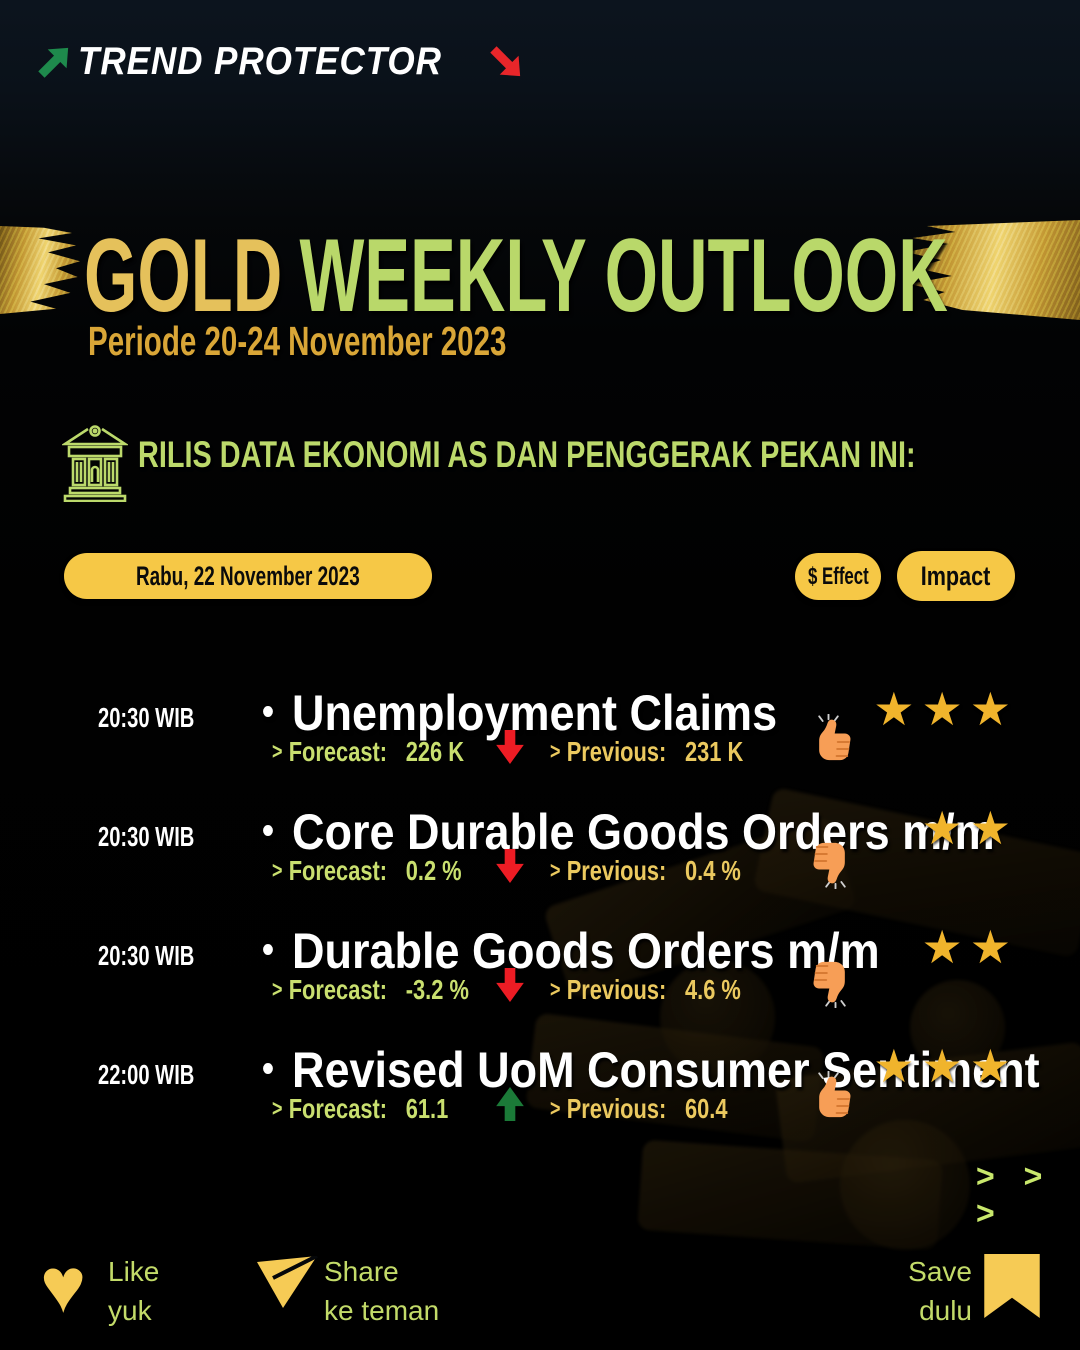  What do you see at coordinates (134, 1271) in the screenshot?
I see `like-line1: Like` at bounding box center [134, 1271].